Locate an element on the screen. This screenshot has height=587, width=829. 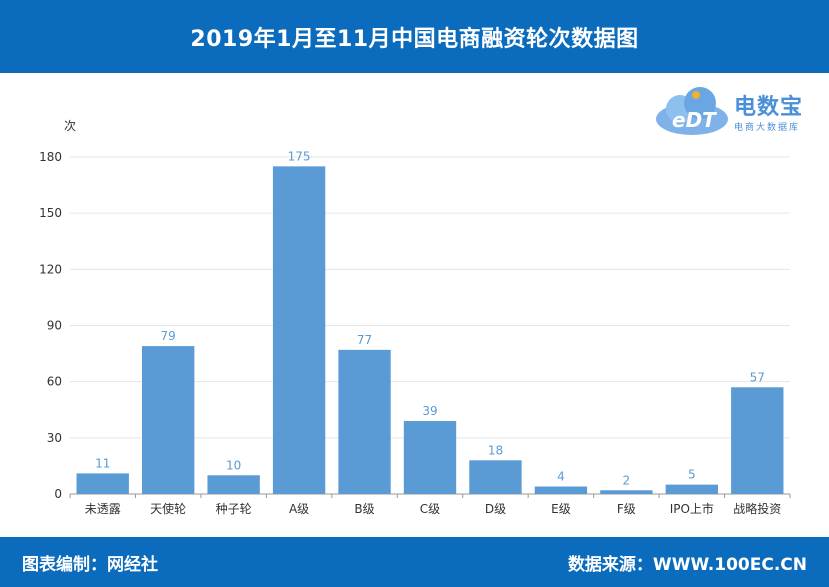
bar-value-label: 57 is located at coordinates (757, 377).